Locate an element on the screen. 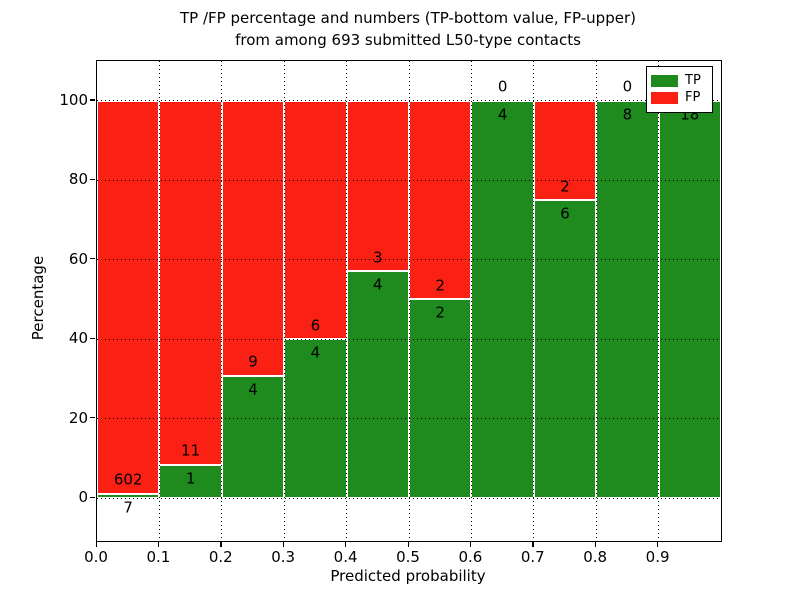 This screenshot has width=800, height=600. x-tick-label: 0.0 is located at coordinates (96, 557).